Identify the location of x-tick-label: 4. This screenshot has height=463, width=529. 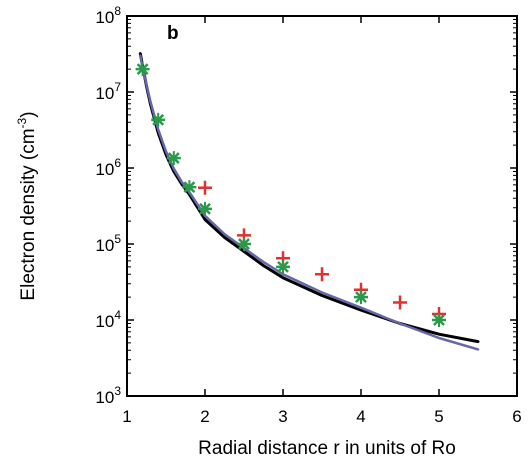
(360, 416).